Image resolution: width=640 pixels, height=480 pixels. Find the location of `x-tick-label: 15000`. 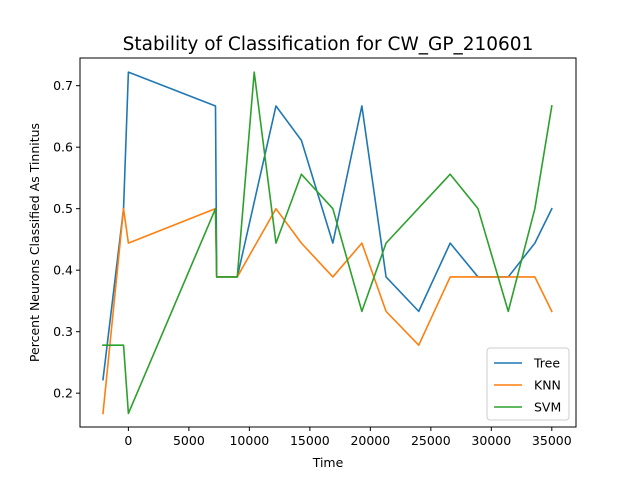

x-tick-label: 15000 is located at coordinates (310, 440).